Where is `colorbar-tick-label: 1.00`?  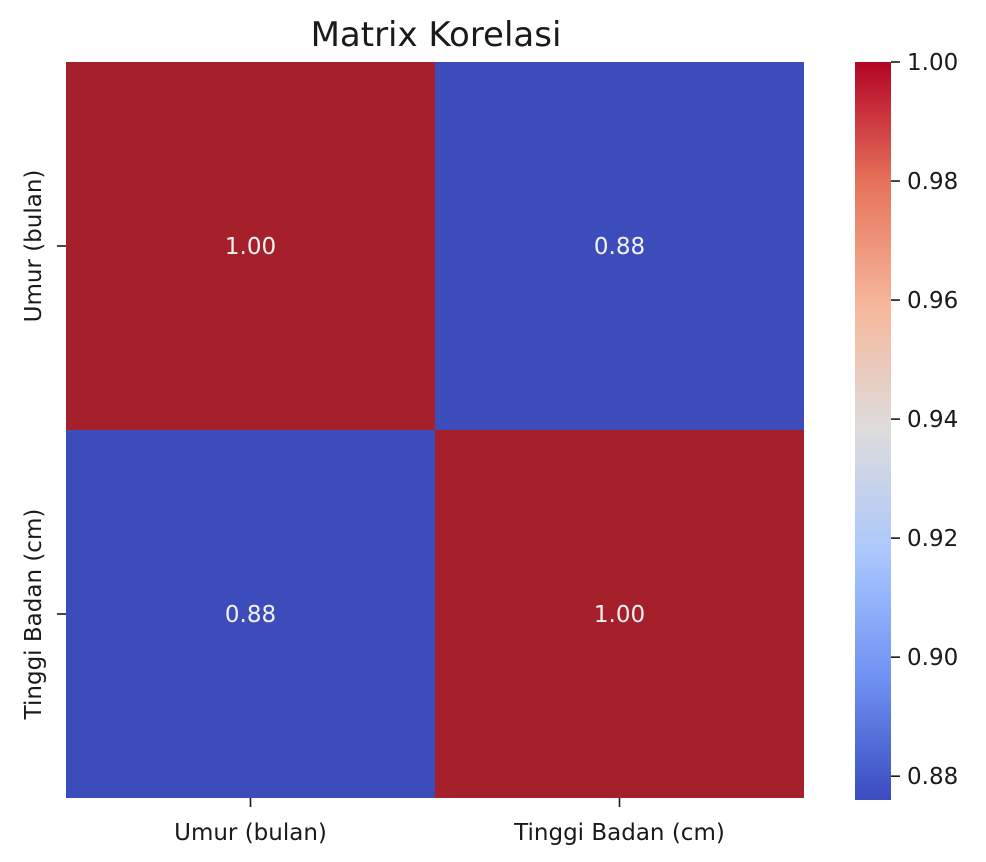 colorbar-tick-label: 1.00 is located at coordinates (932, 63).